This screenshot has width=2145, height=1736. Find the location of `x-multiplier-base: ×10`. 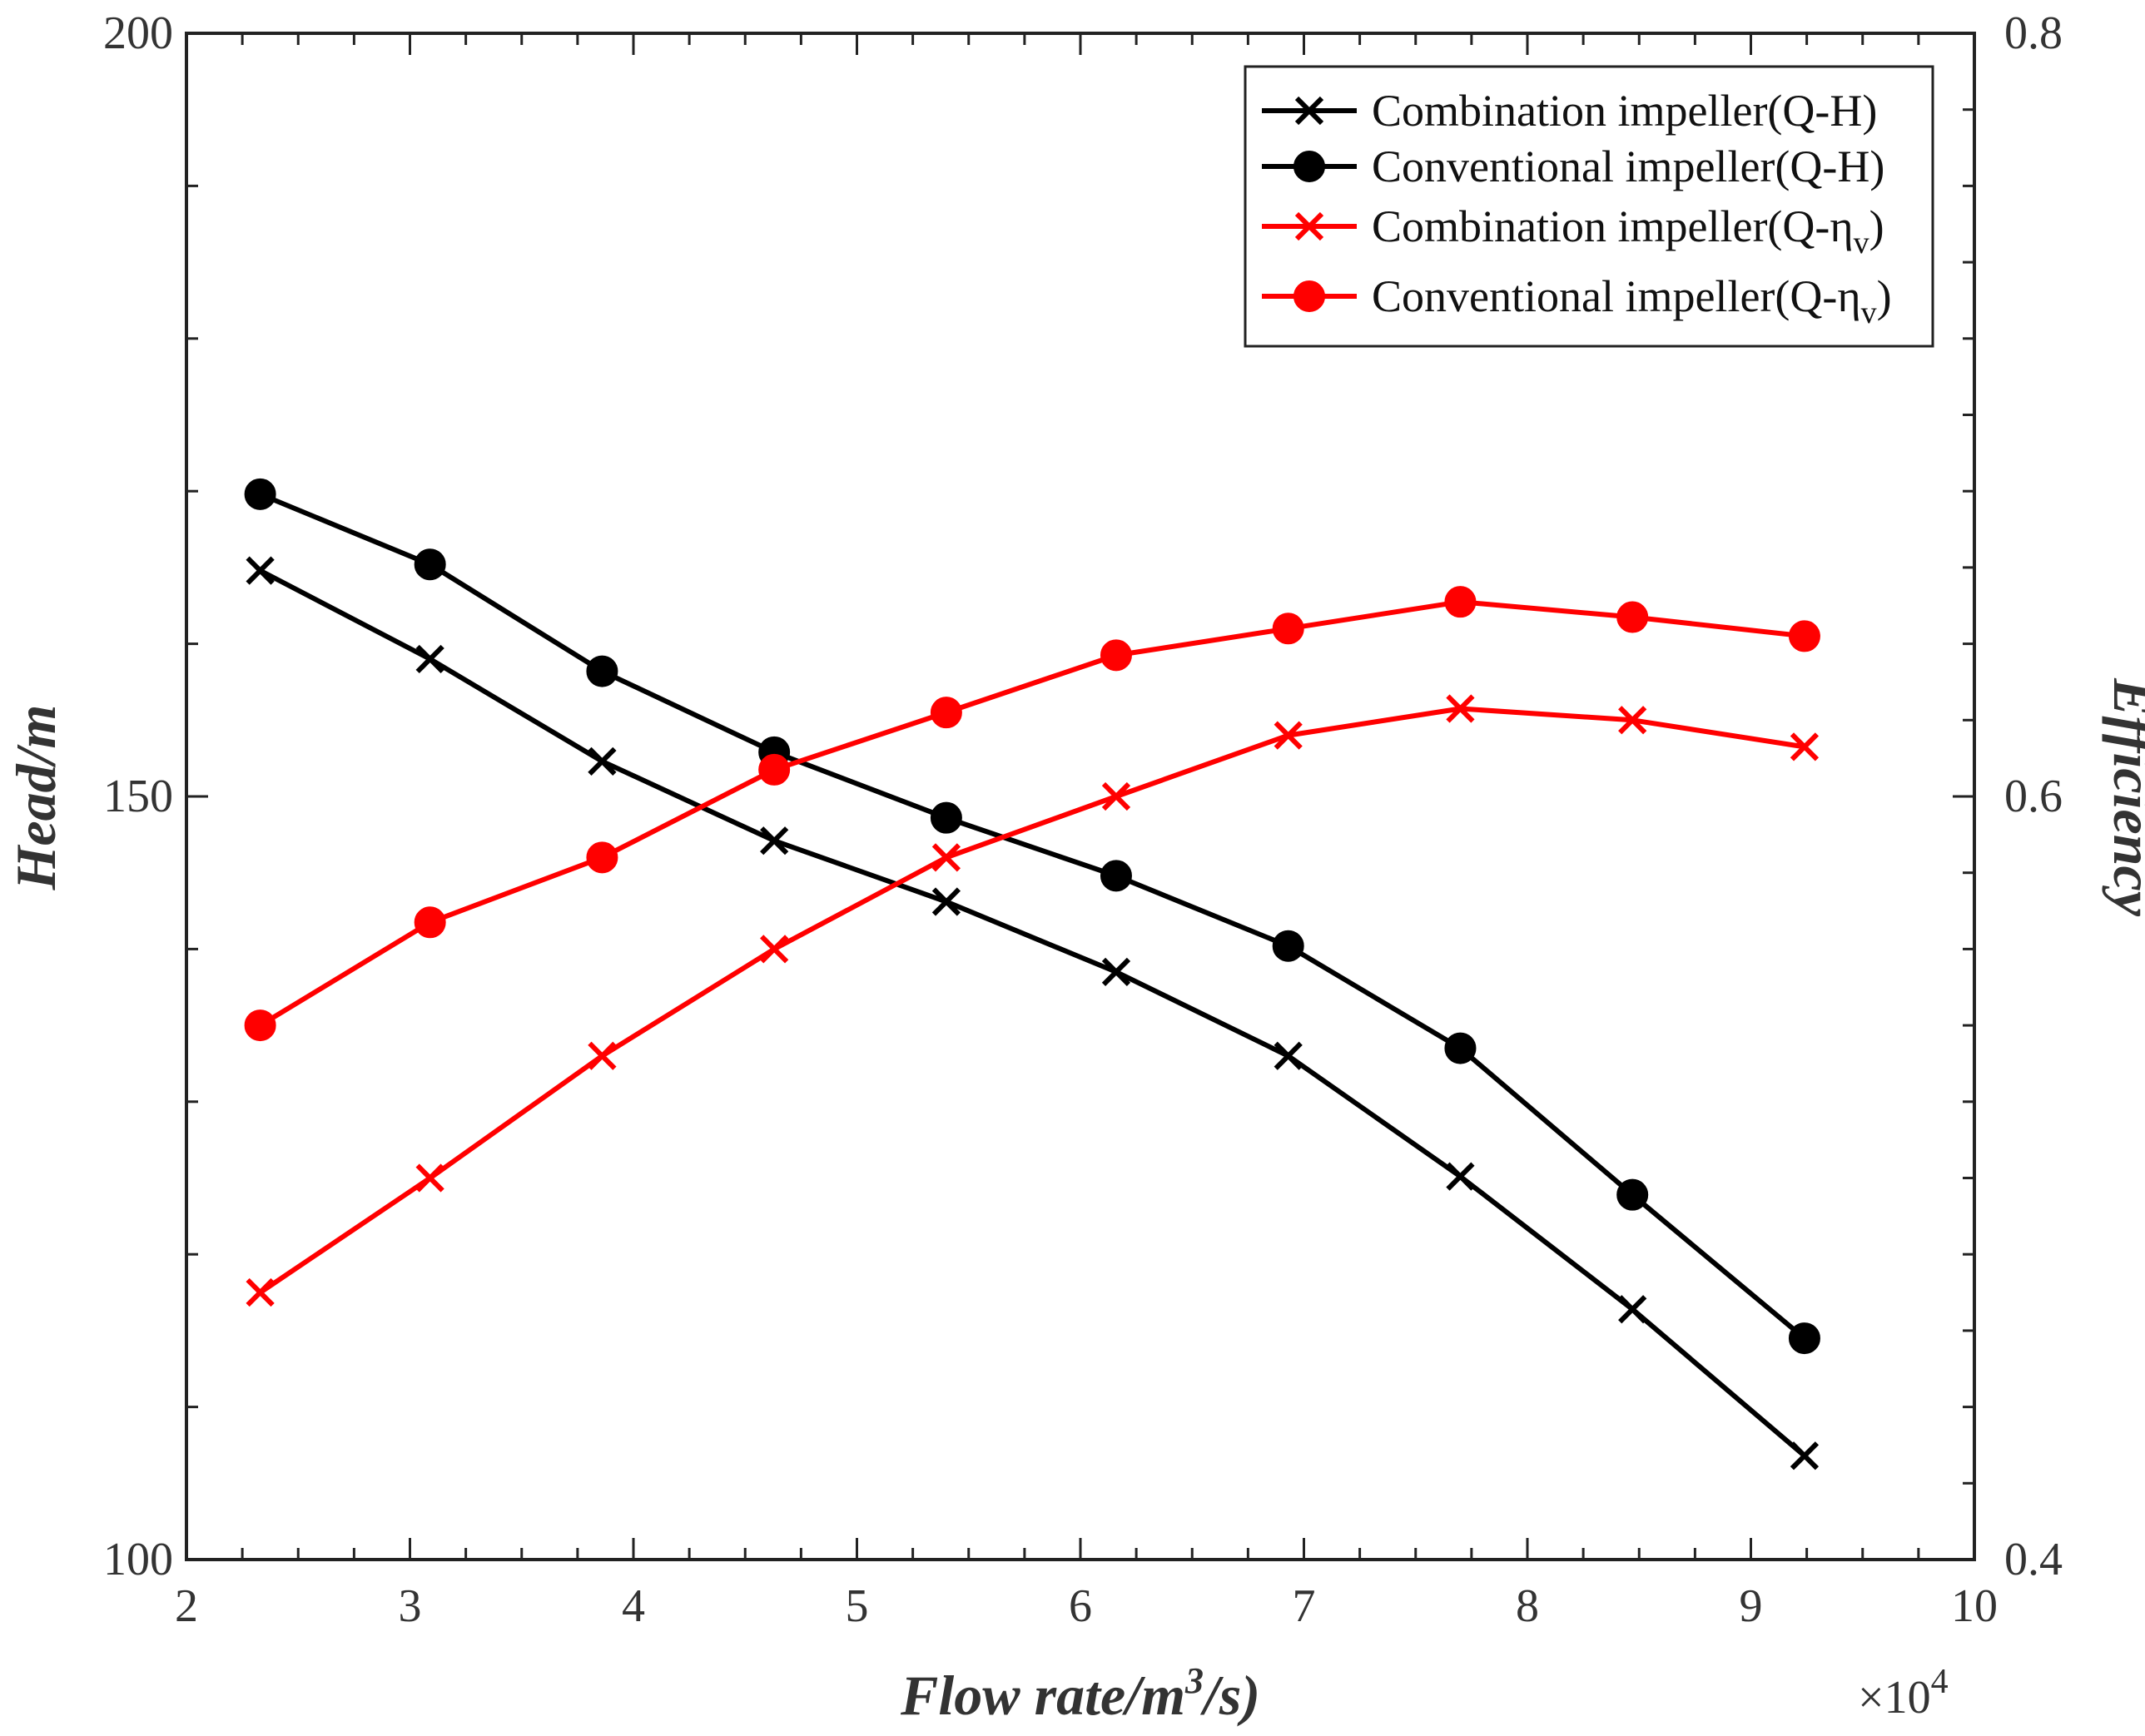

x-multiplier-base: ×10 is located at coordinates (1894, 1698).